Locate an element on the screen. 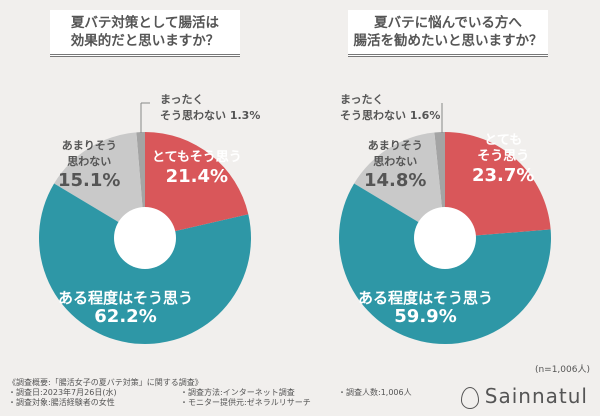  pct: 15.1% is located at coordinates (89, 180).